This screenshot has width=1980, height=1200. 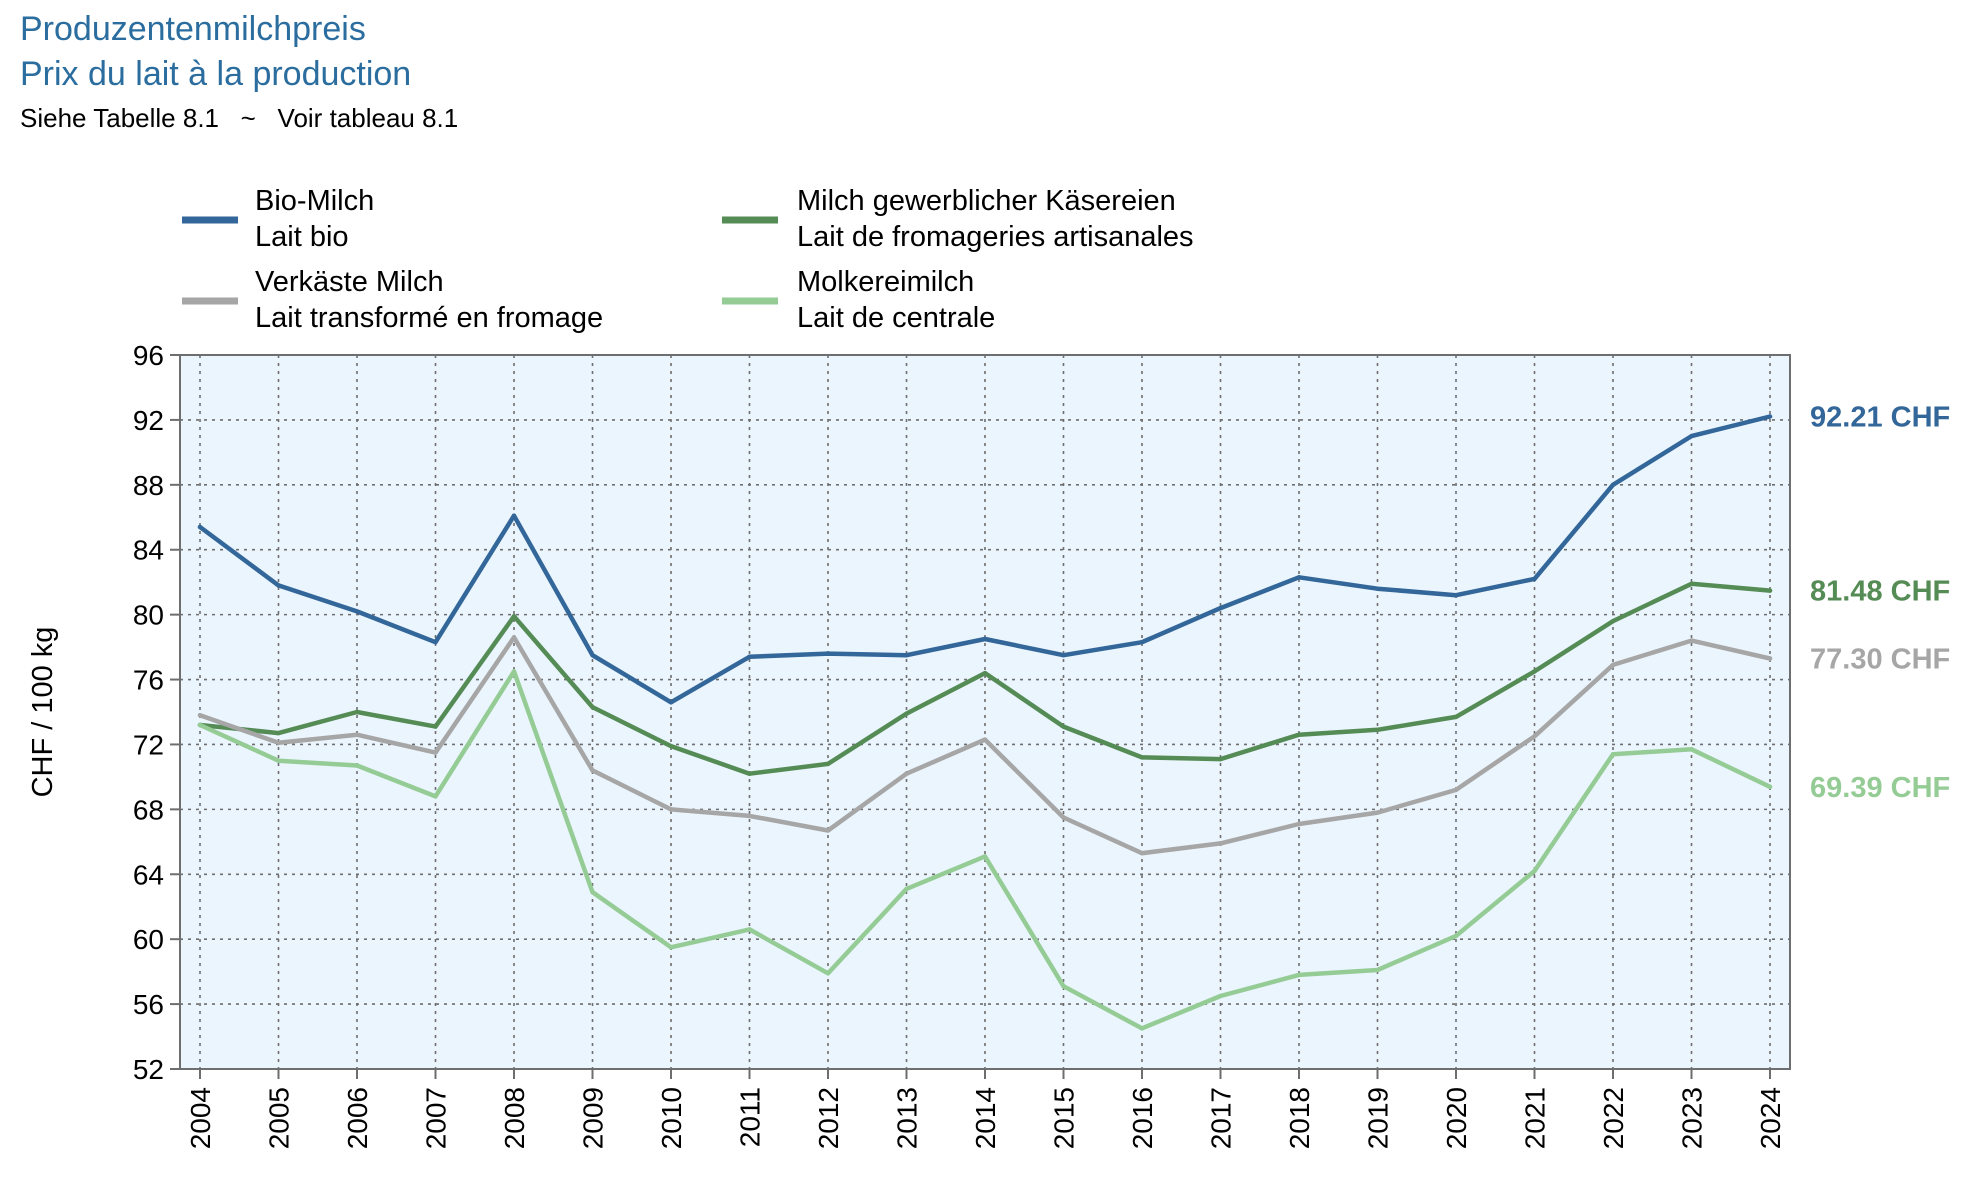 What do you see at coordinates (1299, 1118) in the screenshot?
I see `x-tick-label: 2018` at bounding box center [1299, 1118].